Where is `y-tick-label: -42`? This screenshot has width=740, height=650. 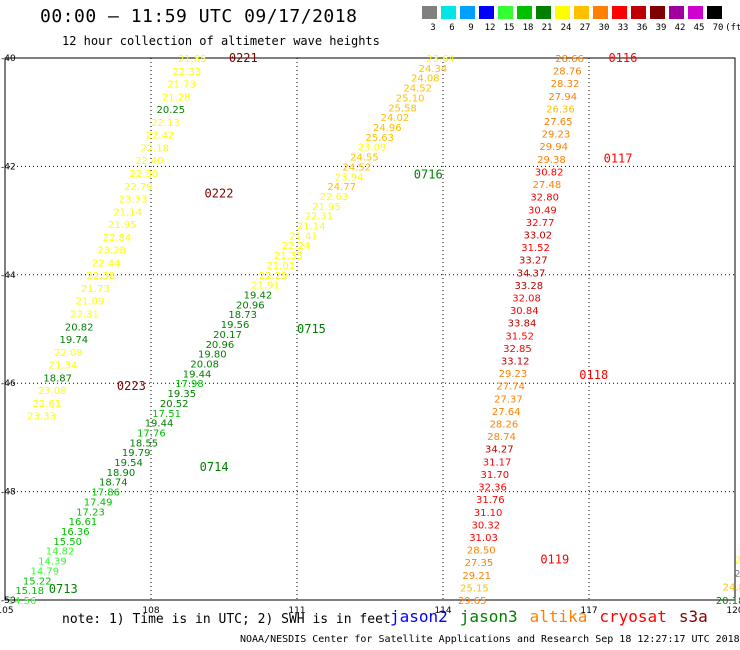
y-tick-label: -42 is located at coordinates (8, 167).